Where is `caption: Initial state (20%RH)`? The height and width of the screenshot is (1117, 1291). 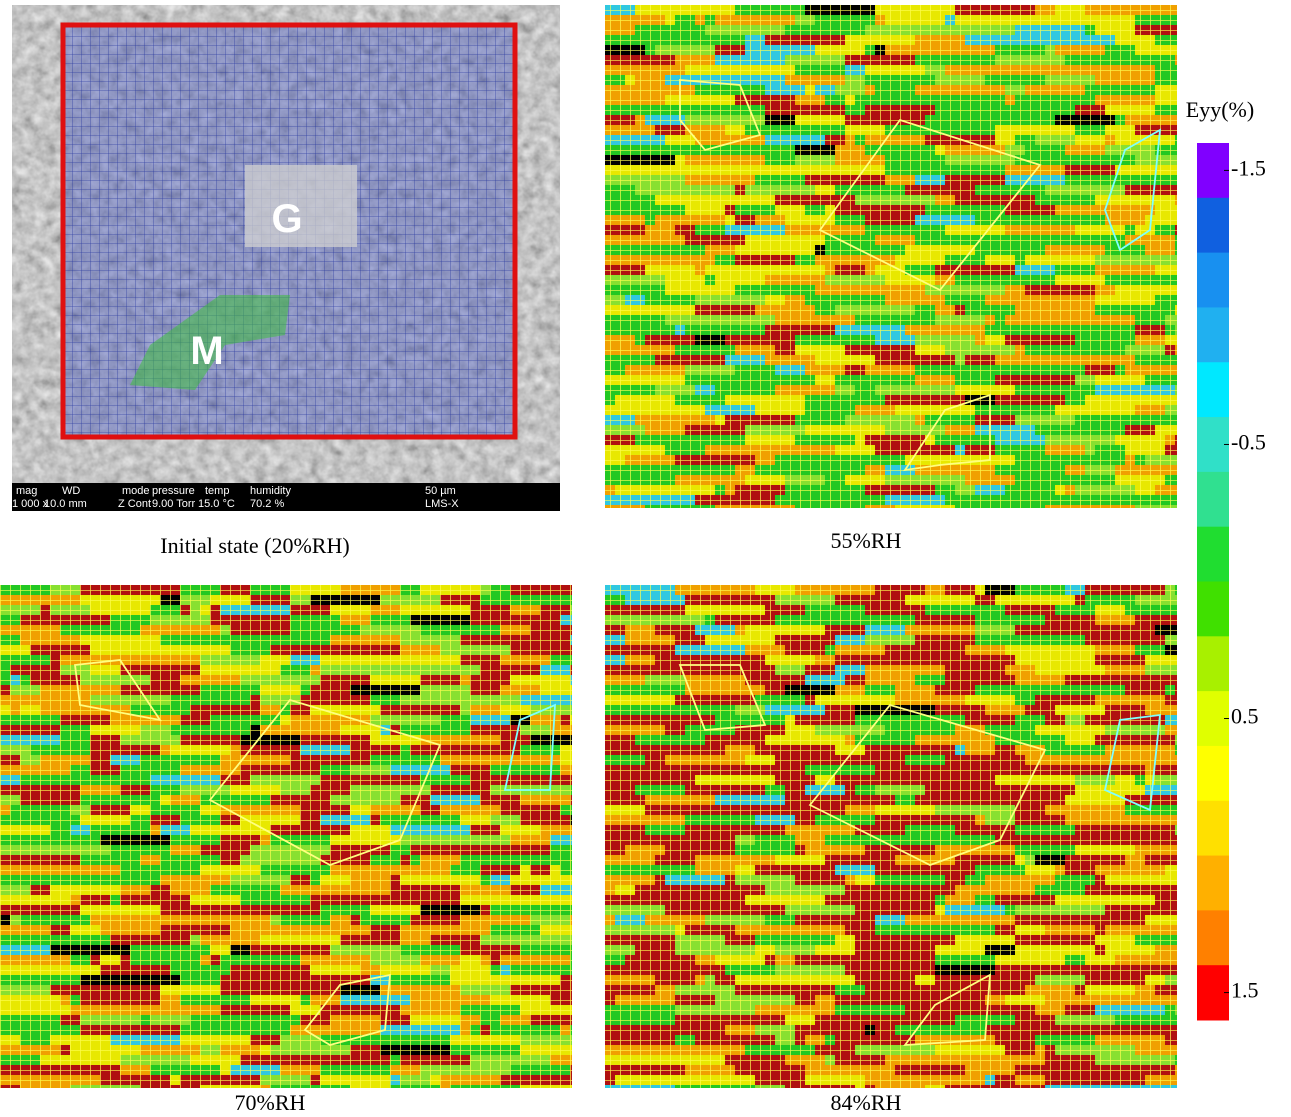 caption: Initial state (20%RH) is located at coordinates (254, 545).